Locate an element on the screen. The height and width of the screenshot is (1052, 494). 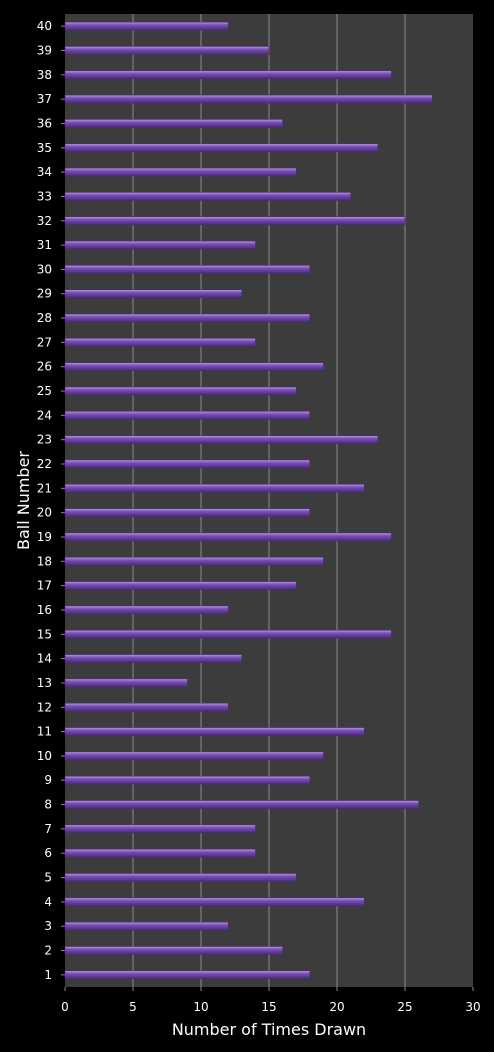
x-tick-labels: 0 5 10 15 20 25 30 is located at coordinates (270, 1007).